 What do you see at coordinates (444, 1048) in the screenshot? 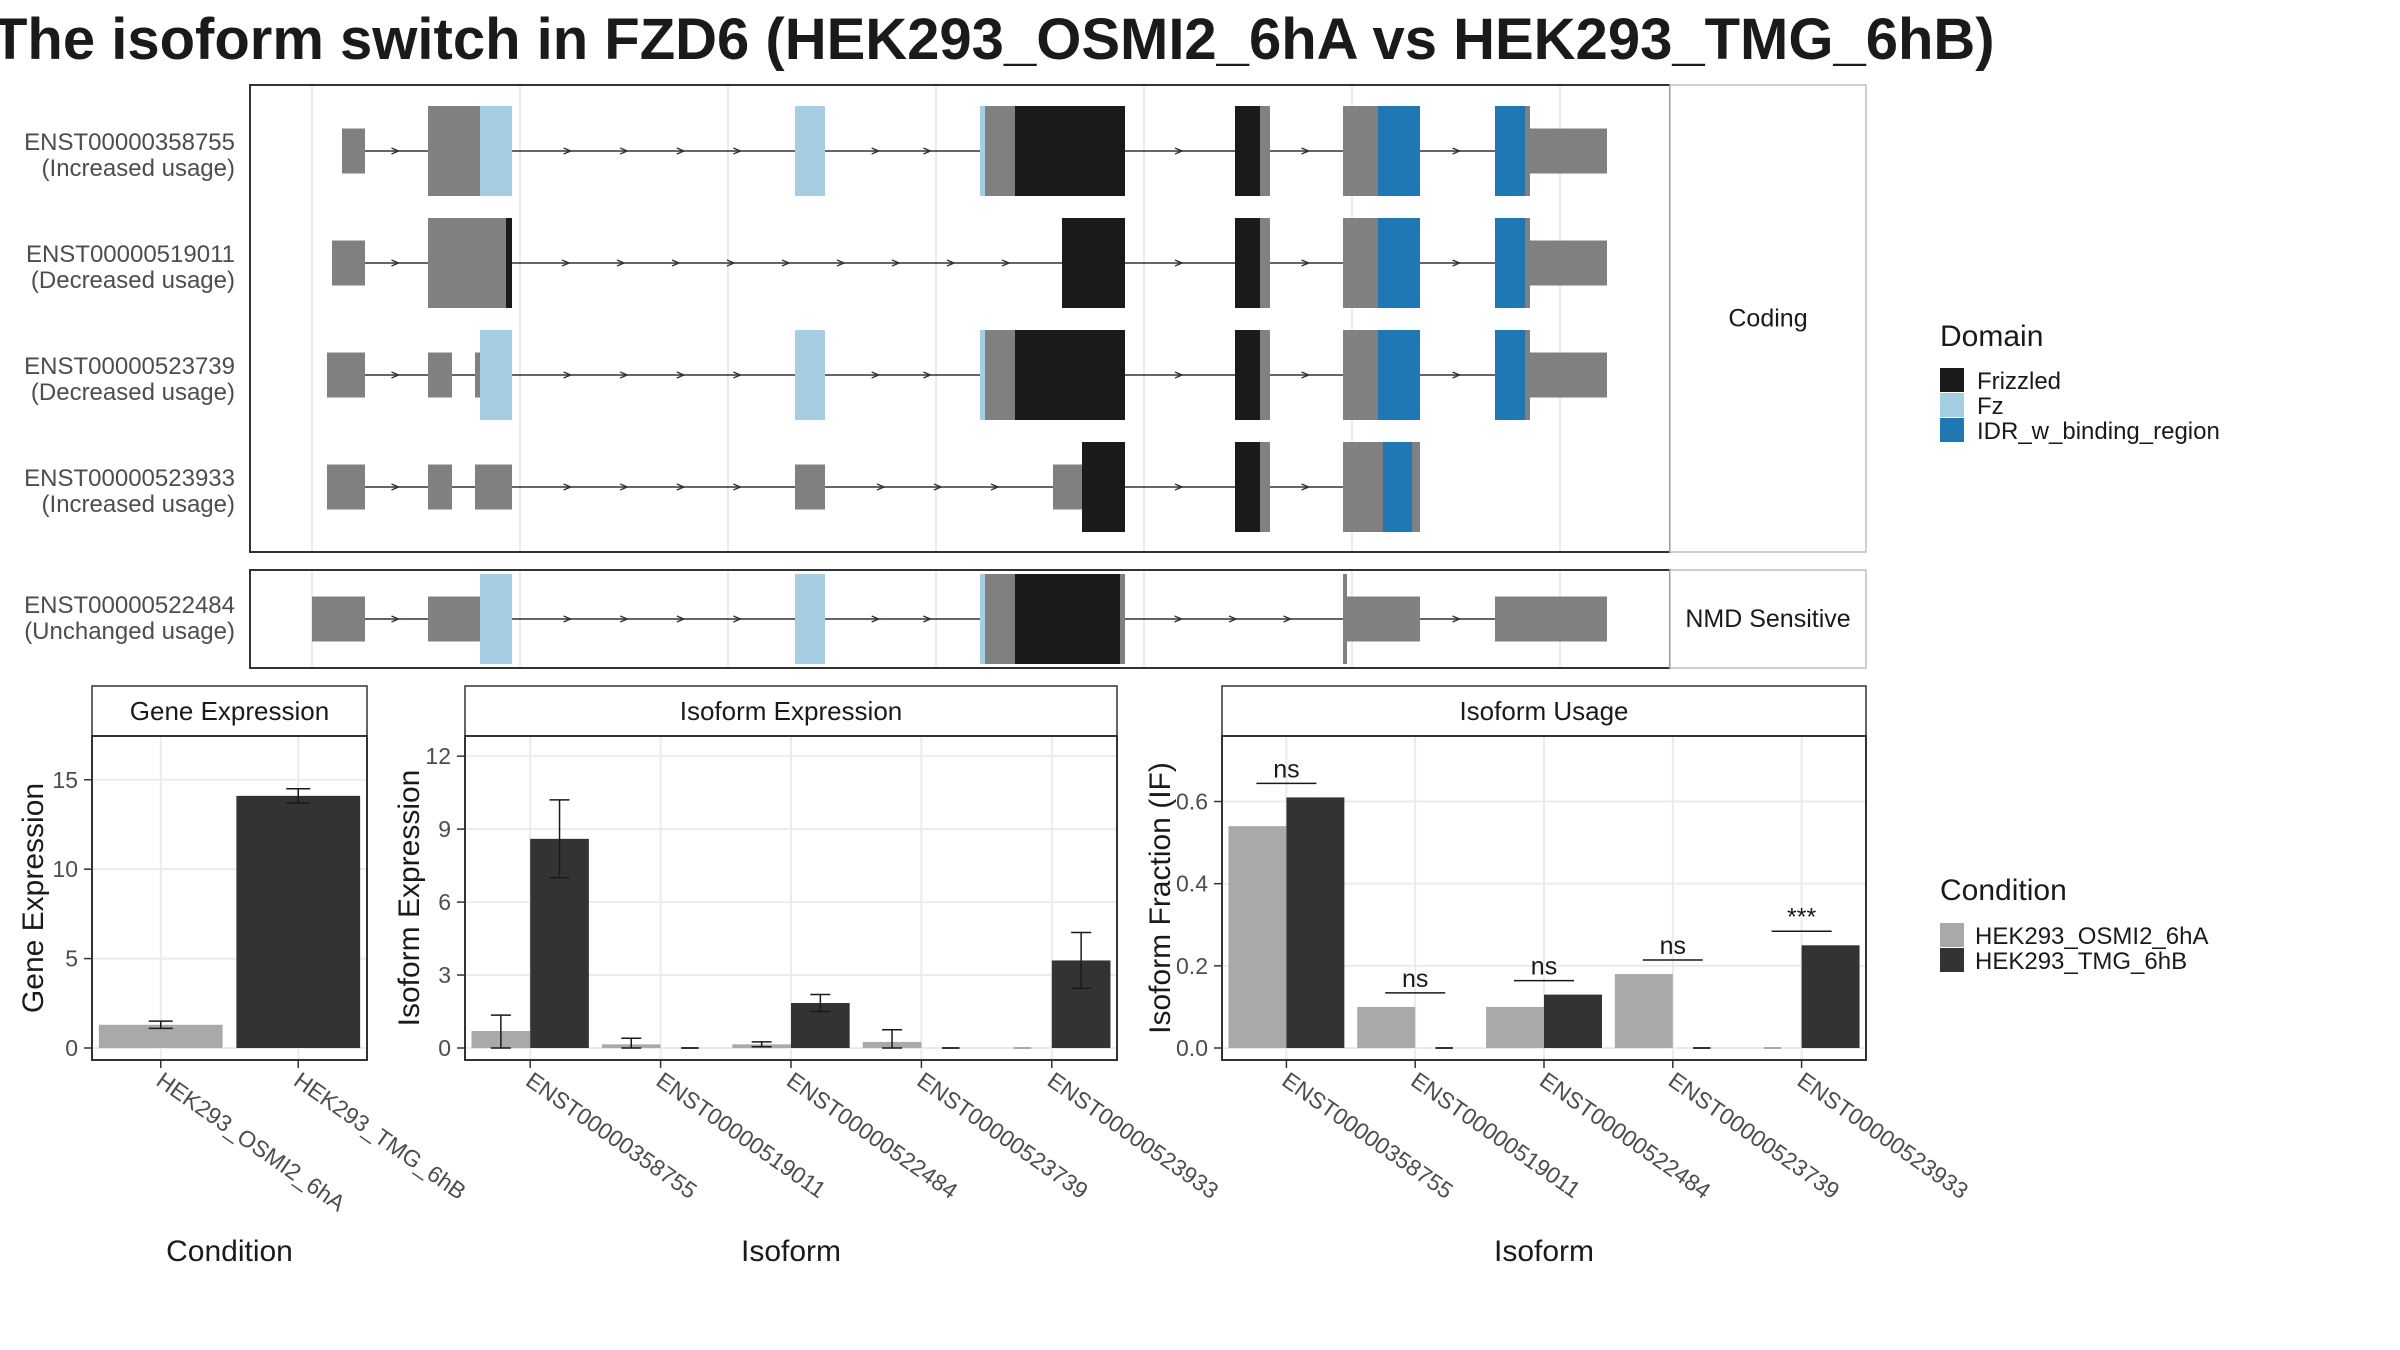
I see `y-tick-label: 0` at bounding box center [444, 1048].